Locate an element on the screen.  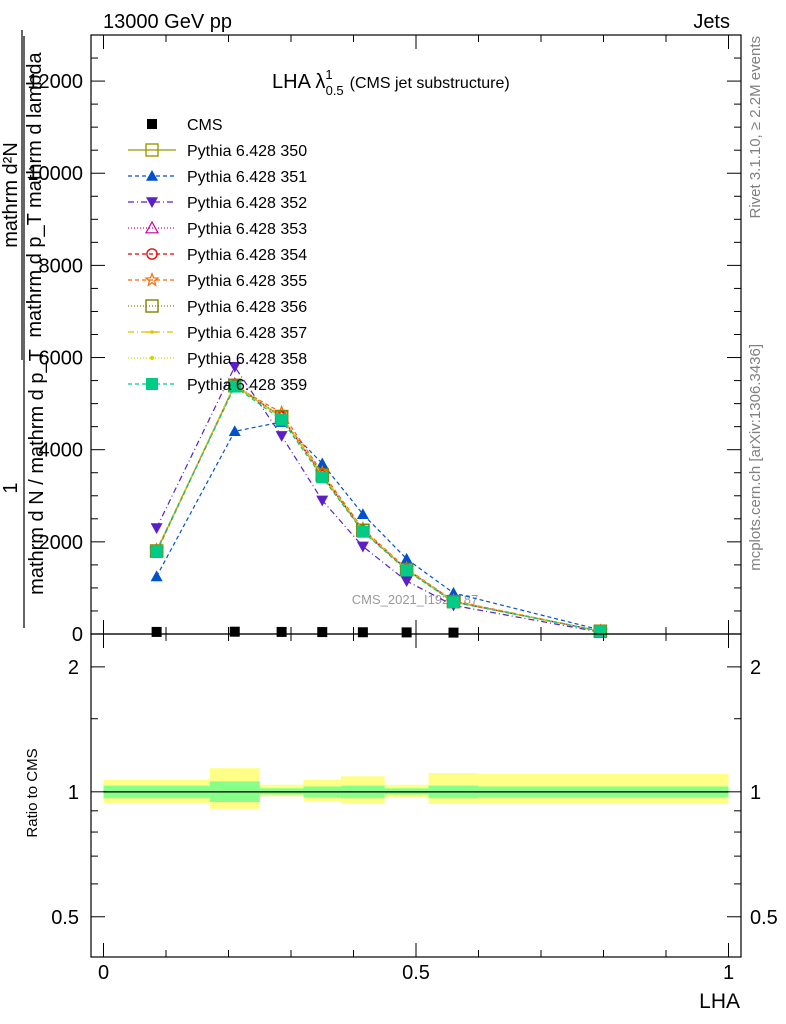
plot-title-subscript: 0.5 is located at coordinates (335, 90).